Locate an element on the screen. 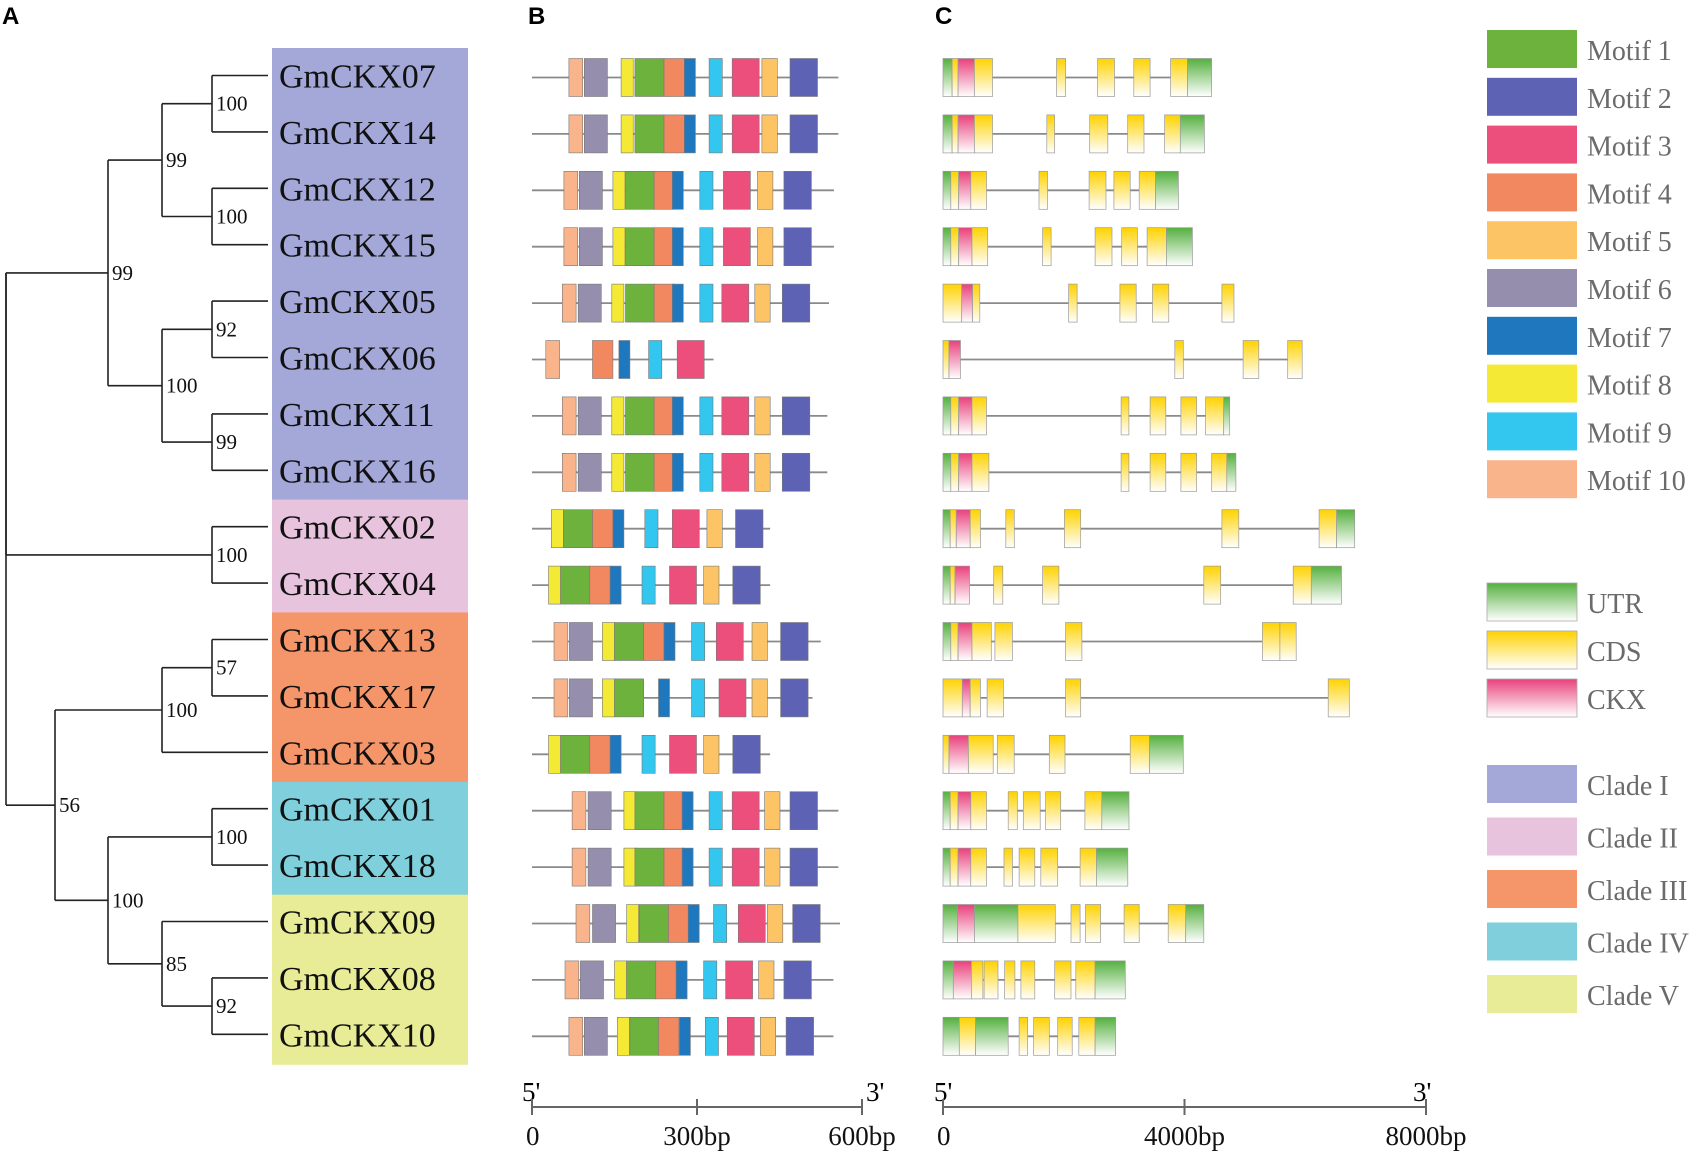  clade-band-gmckx08 is located at coordinates (370, 980).